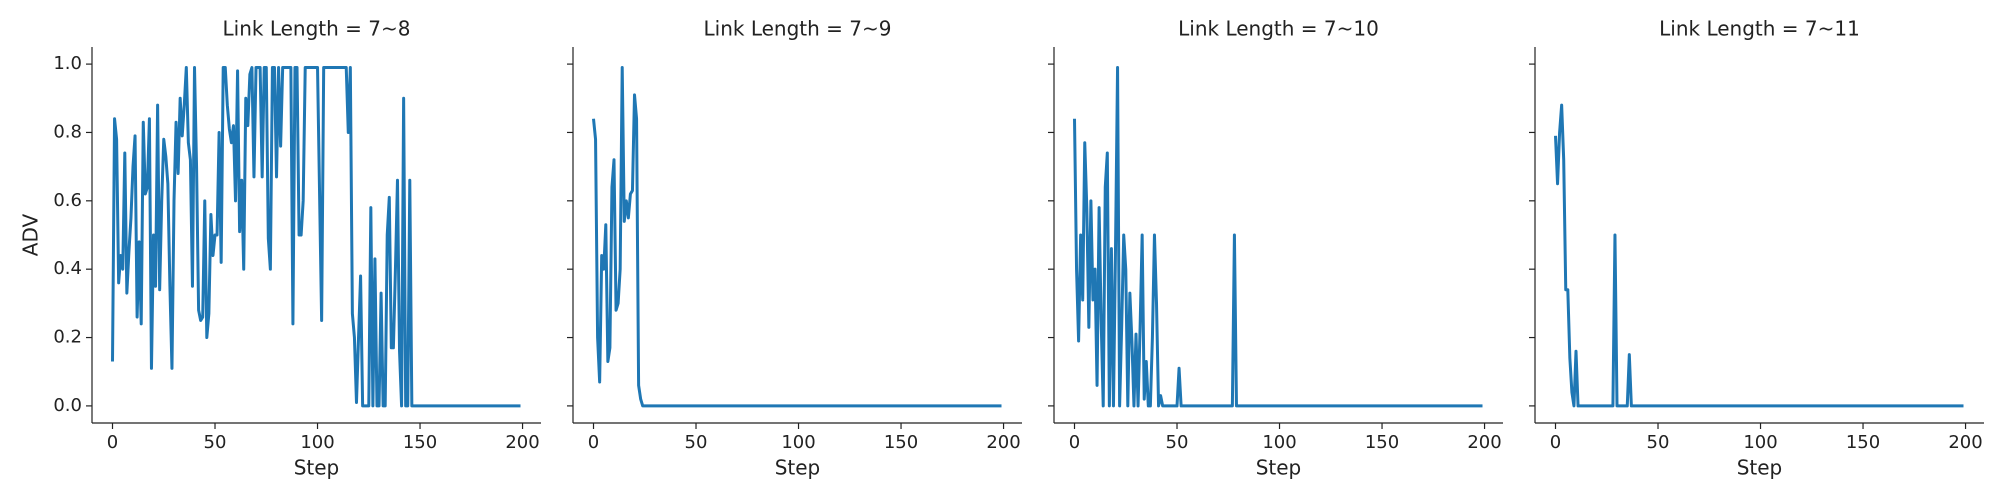 The image size is (2000, 500). I want to click on panel-title: Link Length = 7~10, so click(1278, 29).